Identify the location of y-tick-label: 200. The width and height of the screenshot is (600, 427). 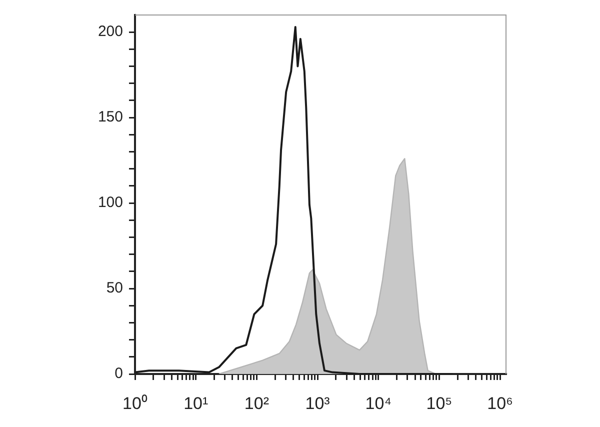
(110, 31).